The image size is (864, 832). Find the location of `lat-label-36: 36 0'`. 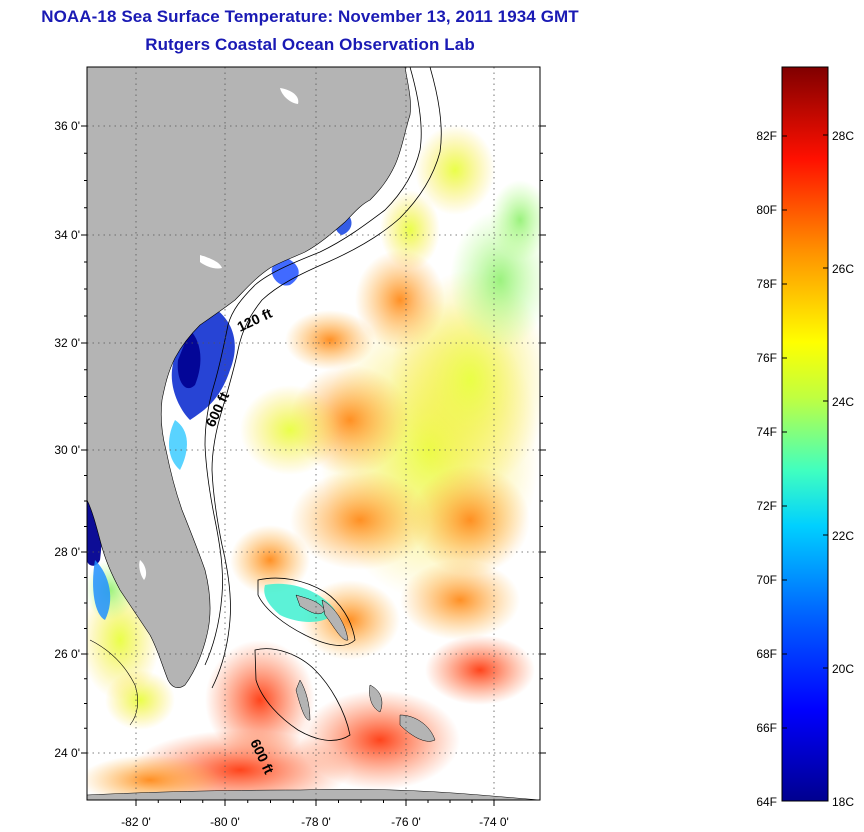

lat-label-36: 36 0' is located at coordinates (67, 126).